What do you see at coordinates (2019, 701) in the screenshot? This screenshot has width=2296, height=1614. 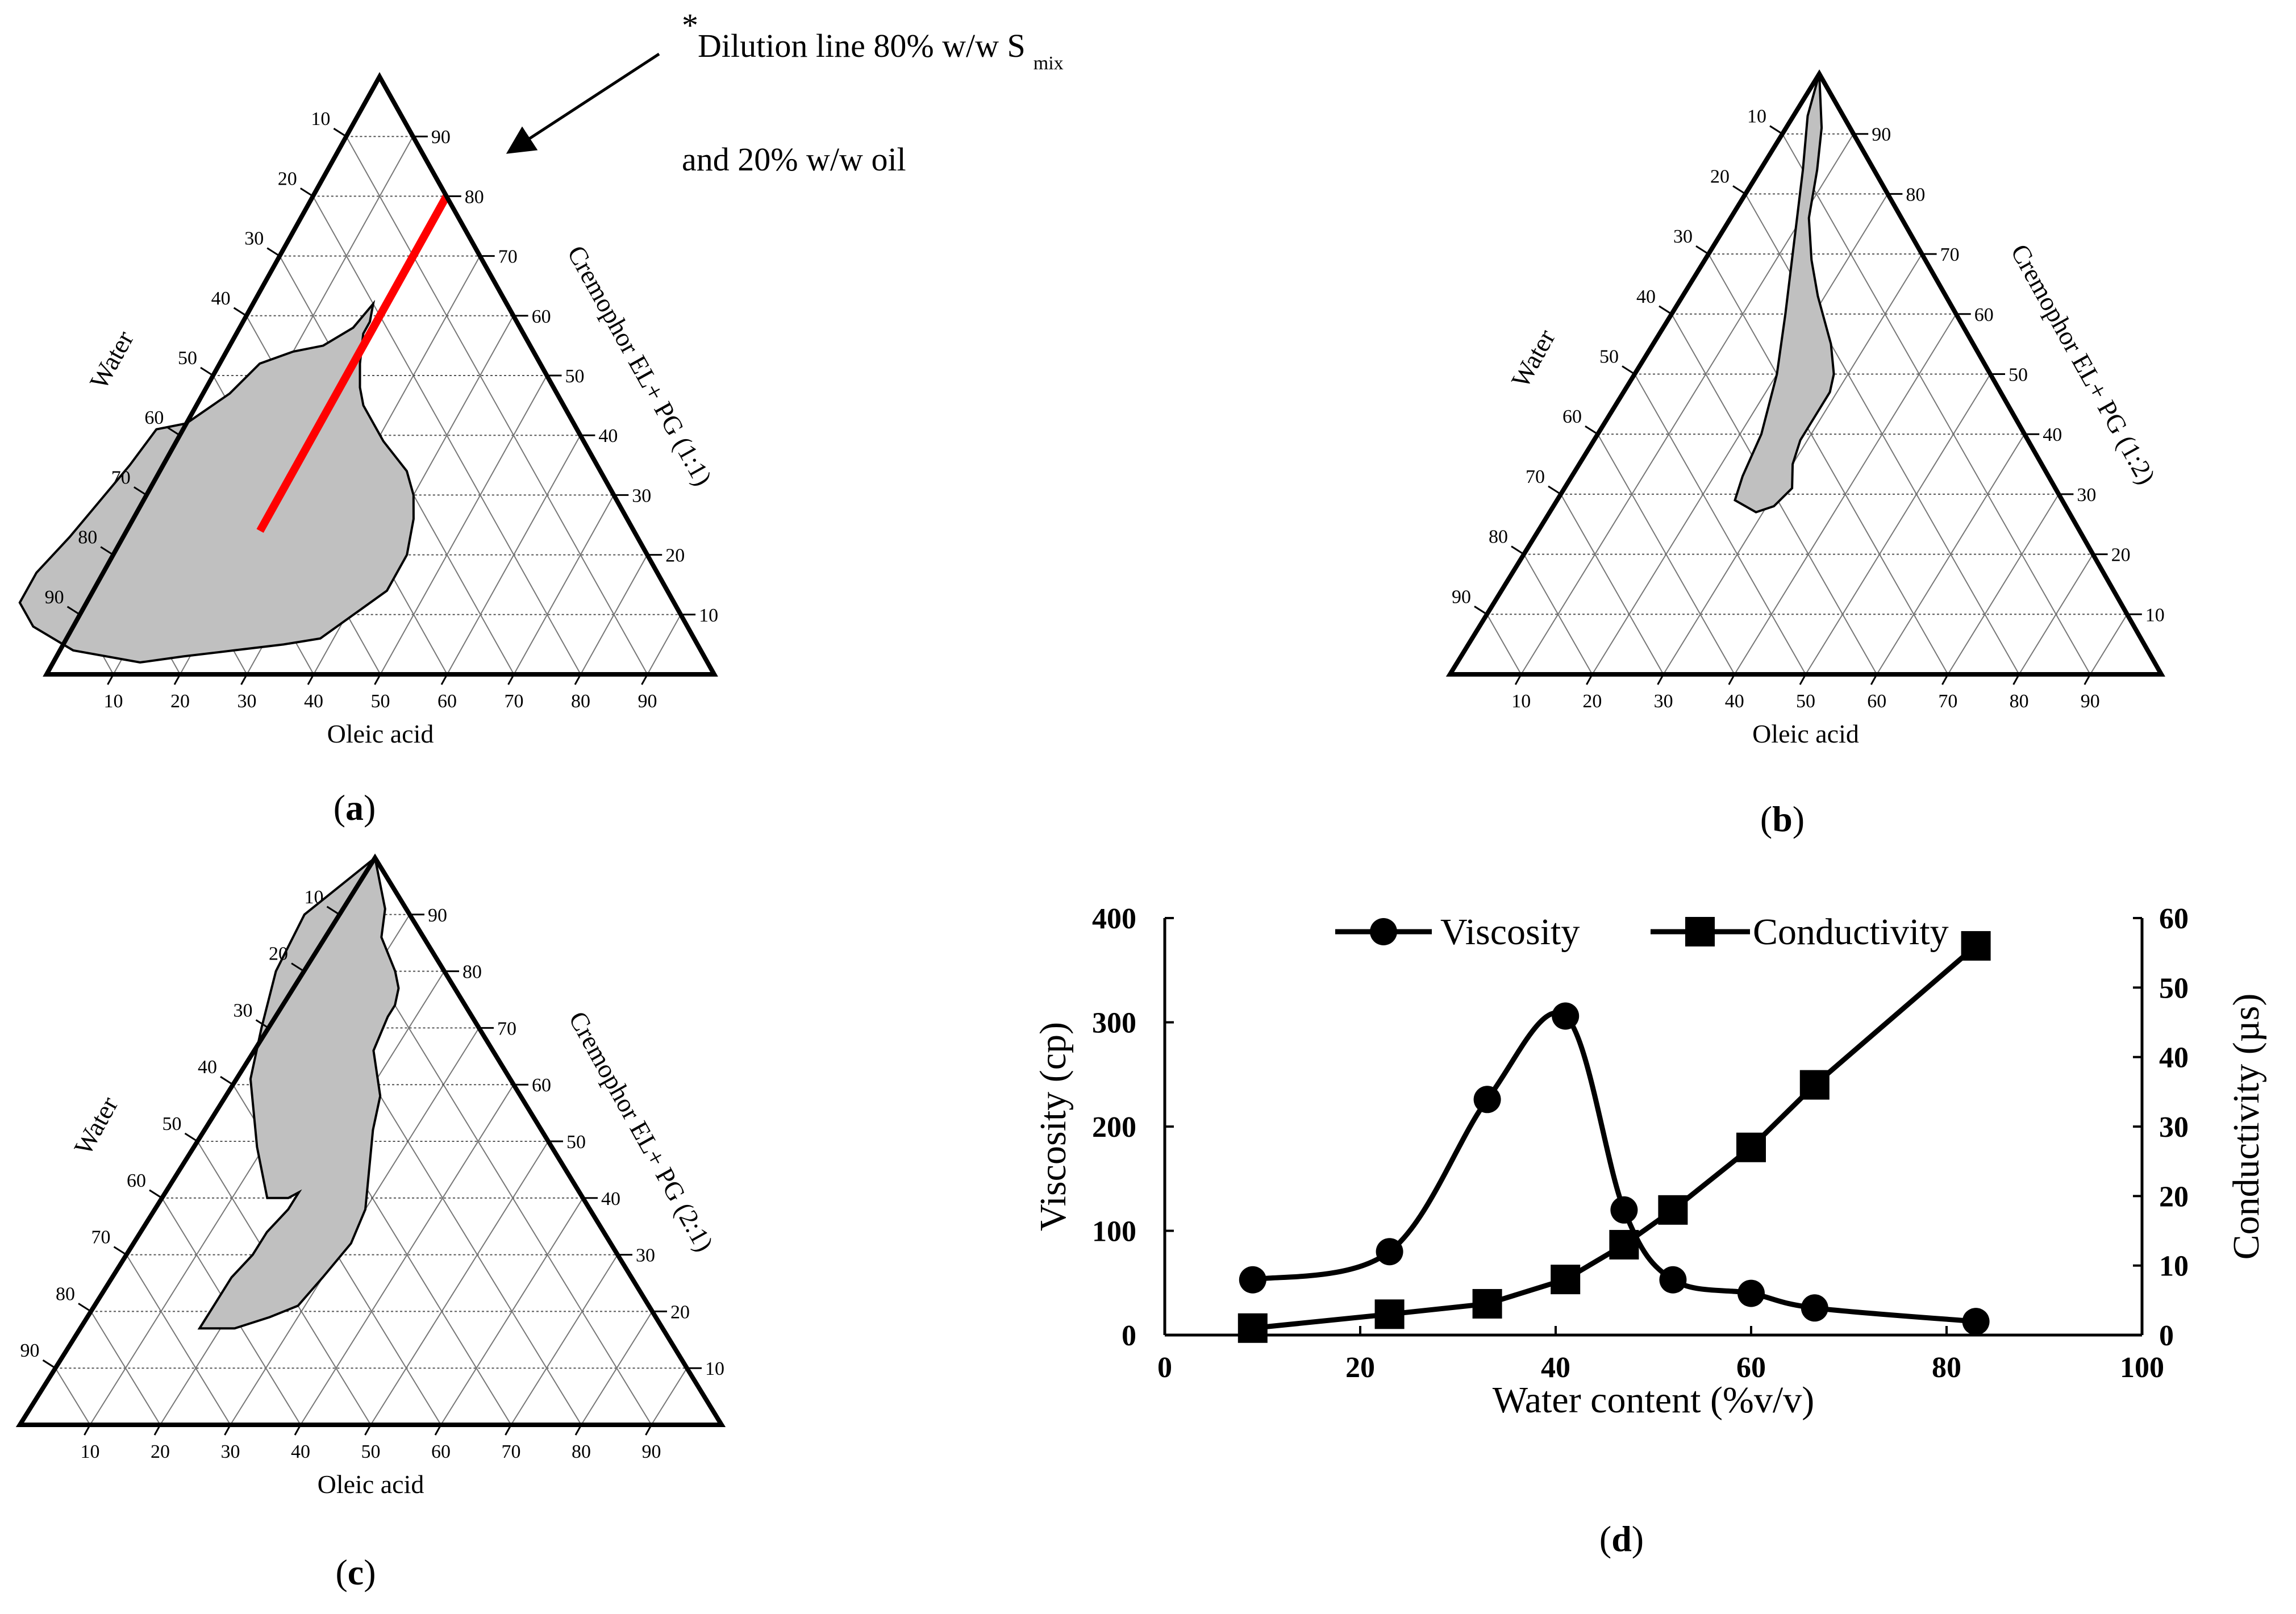 I see `bottom-tick-label: 80` at bounding box center [2019, 701].